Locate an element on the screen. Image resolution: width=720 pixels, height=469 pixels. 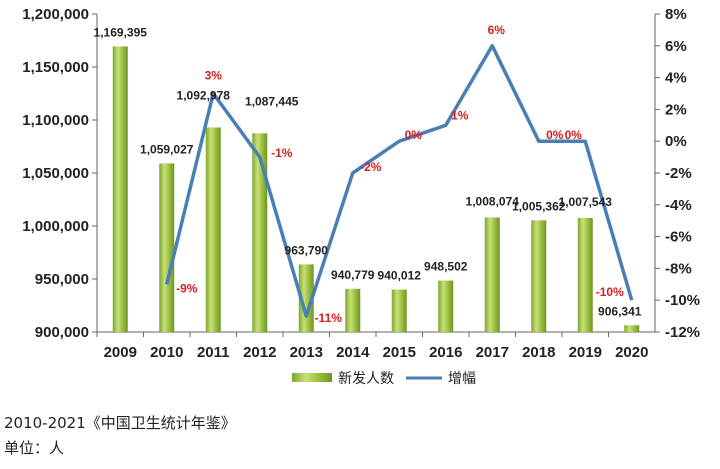
growth-value-label: 6% is located at coordinates (497, 30).